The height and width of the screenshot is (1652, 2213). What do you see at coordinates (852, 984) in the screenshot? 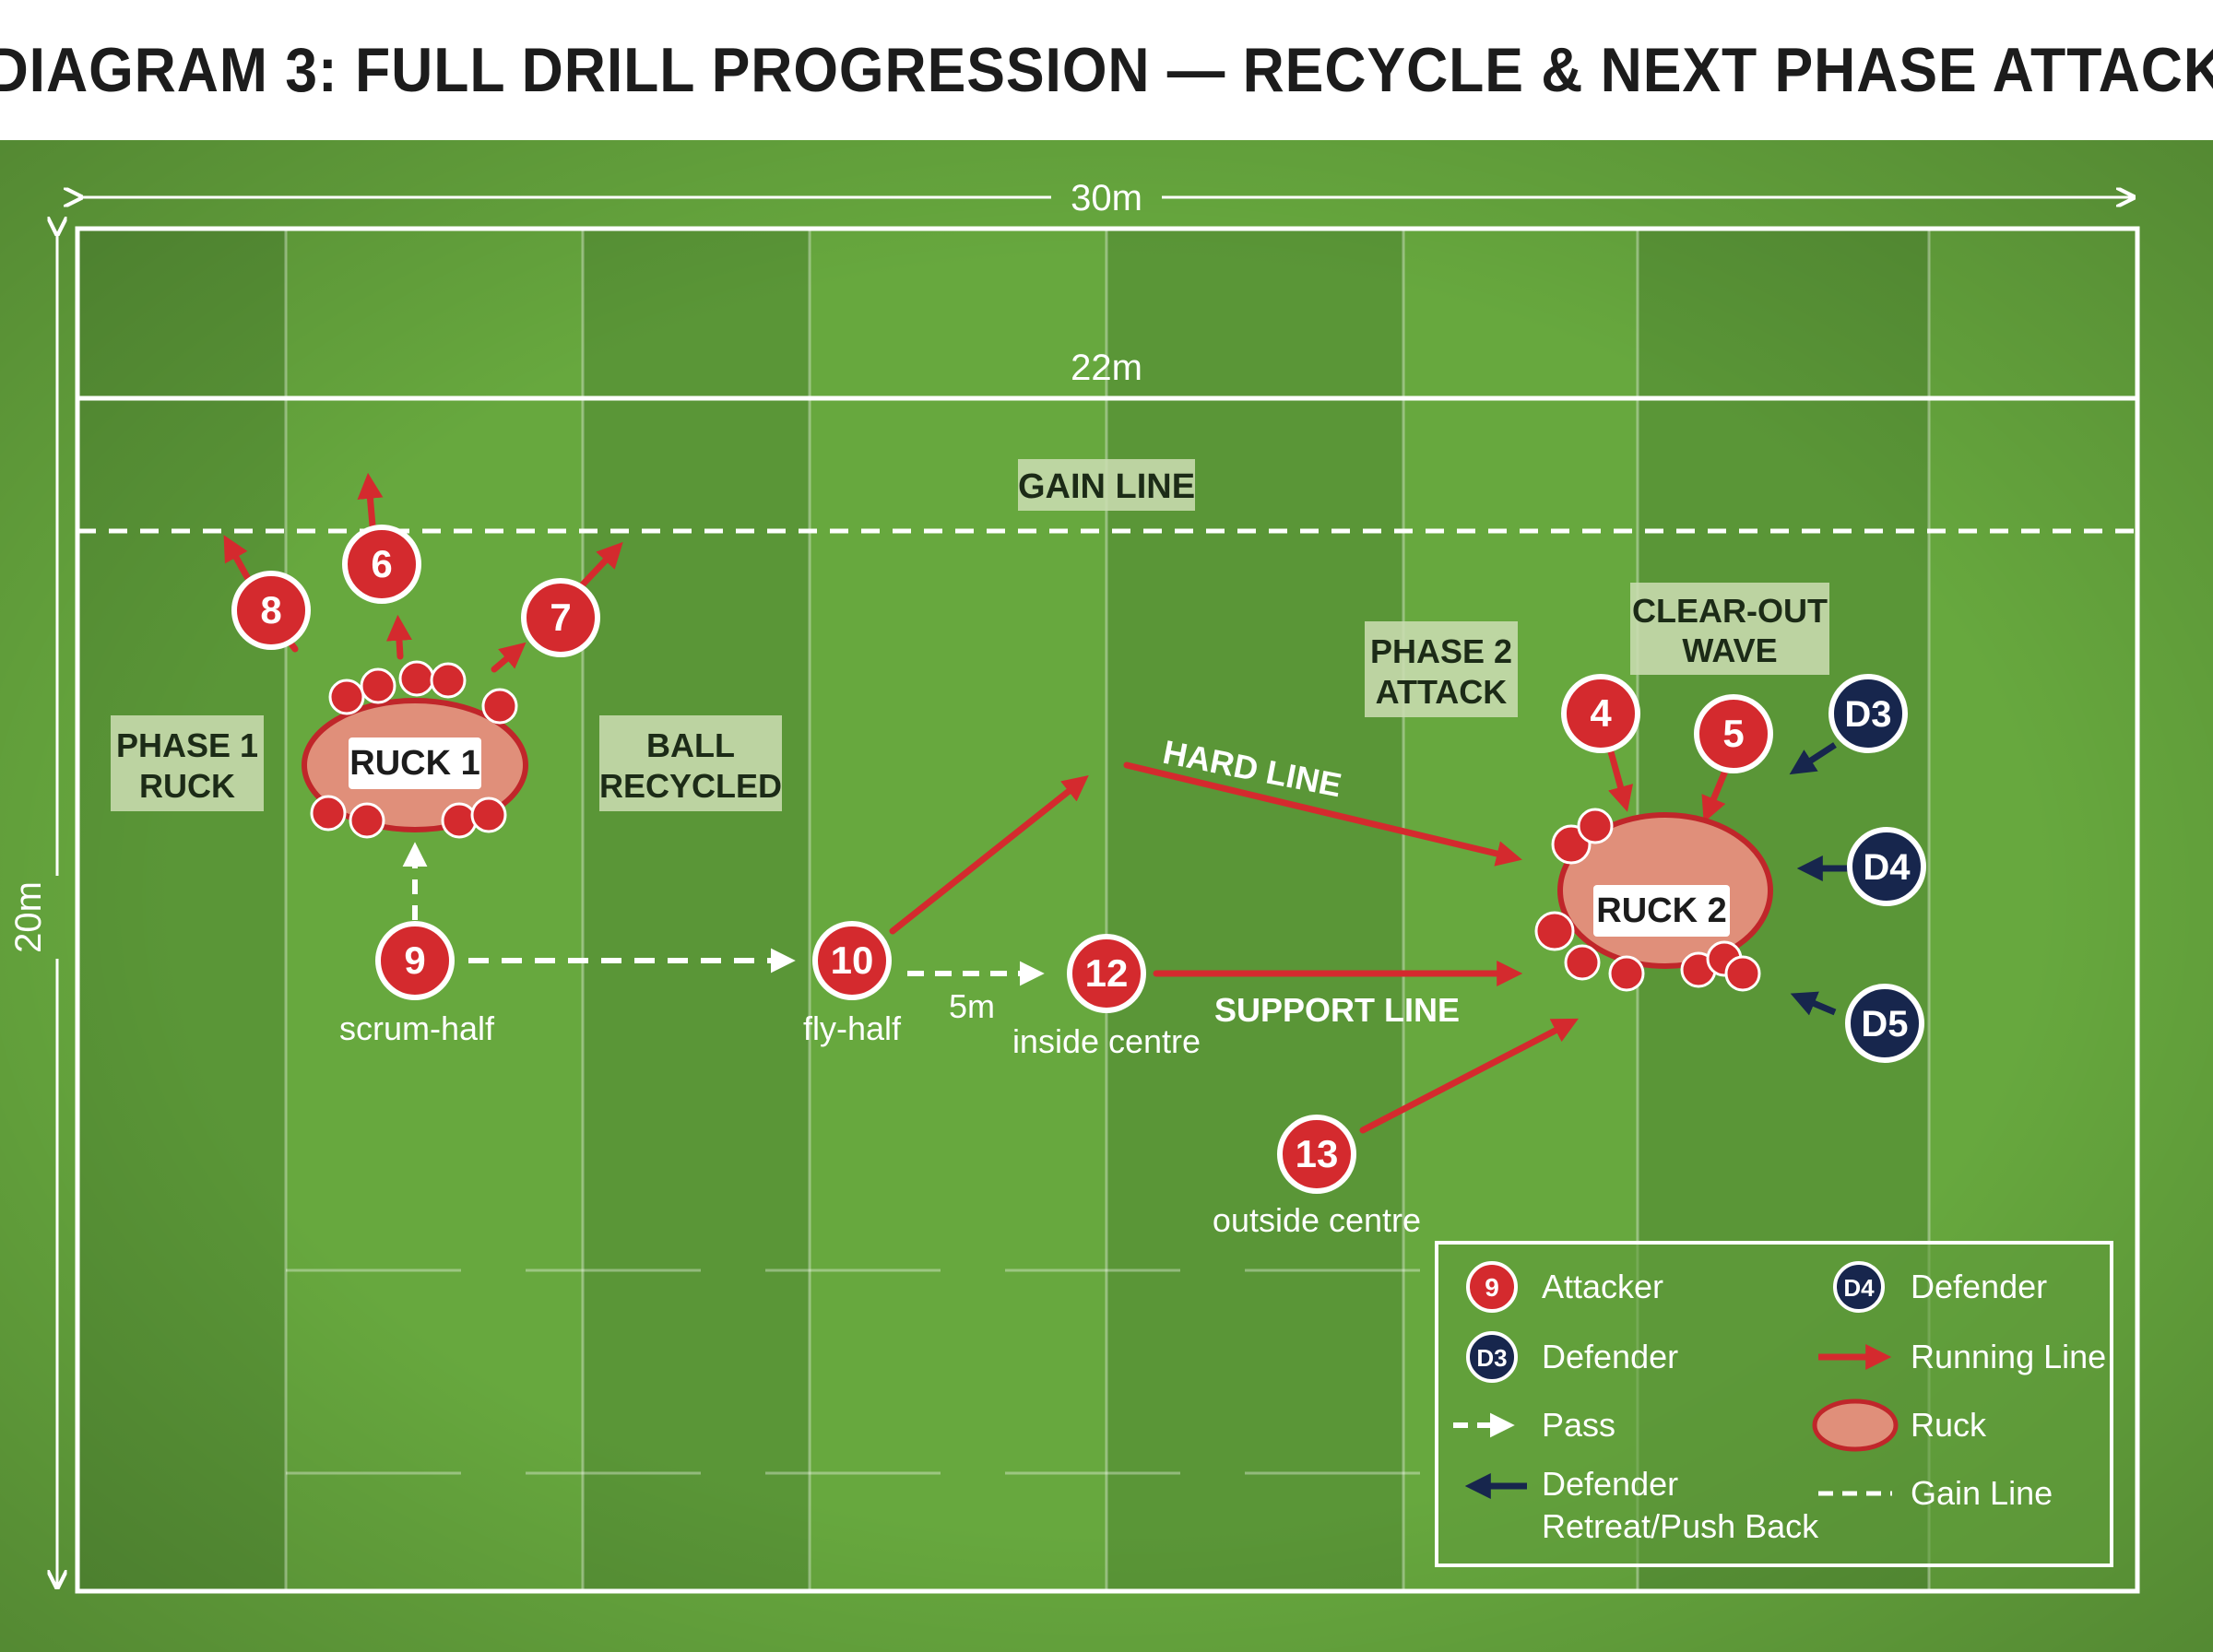
I see `attacker-10: 10 fly-half` at bounding box center [852, 984].